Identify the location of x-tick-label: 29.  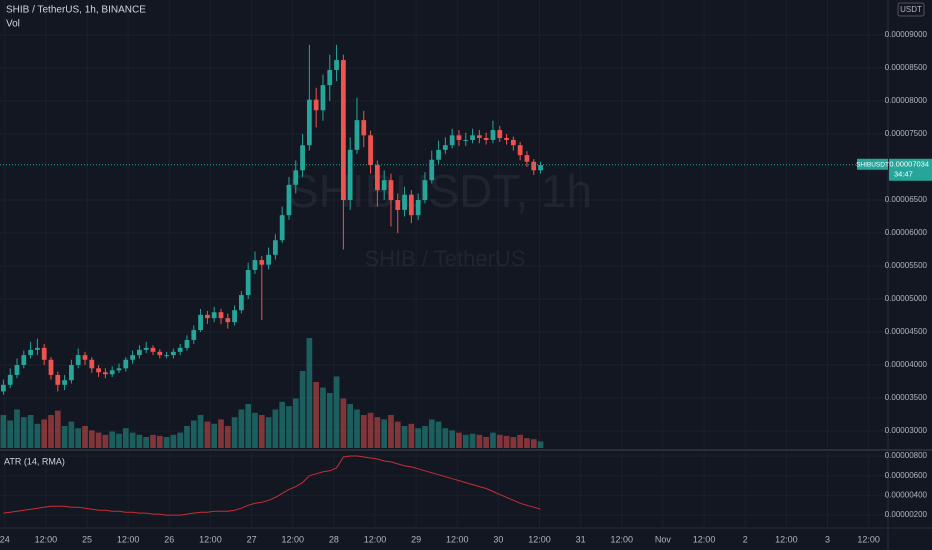
(416, 539).